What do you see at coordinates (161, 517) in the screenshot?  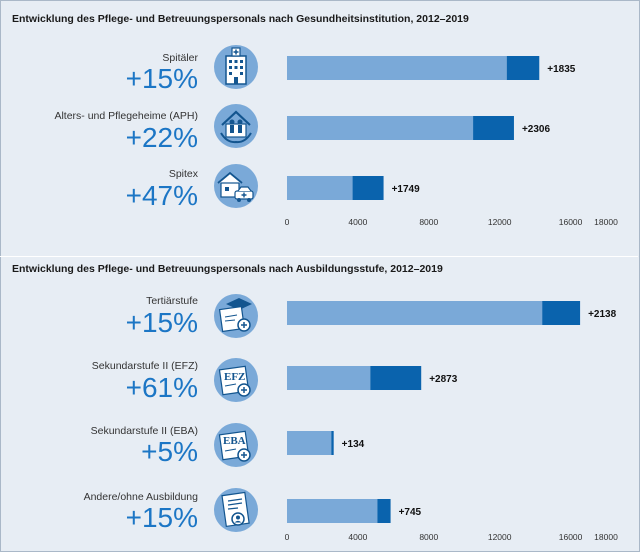 I see `percent-change-andere: +15%` at bounding box center [161, 517].